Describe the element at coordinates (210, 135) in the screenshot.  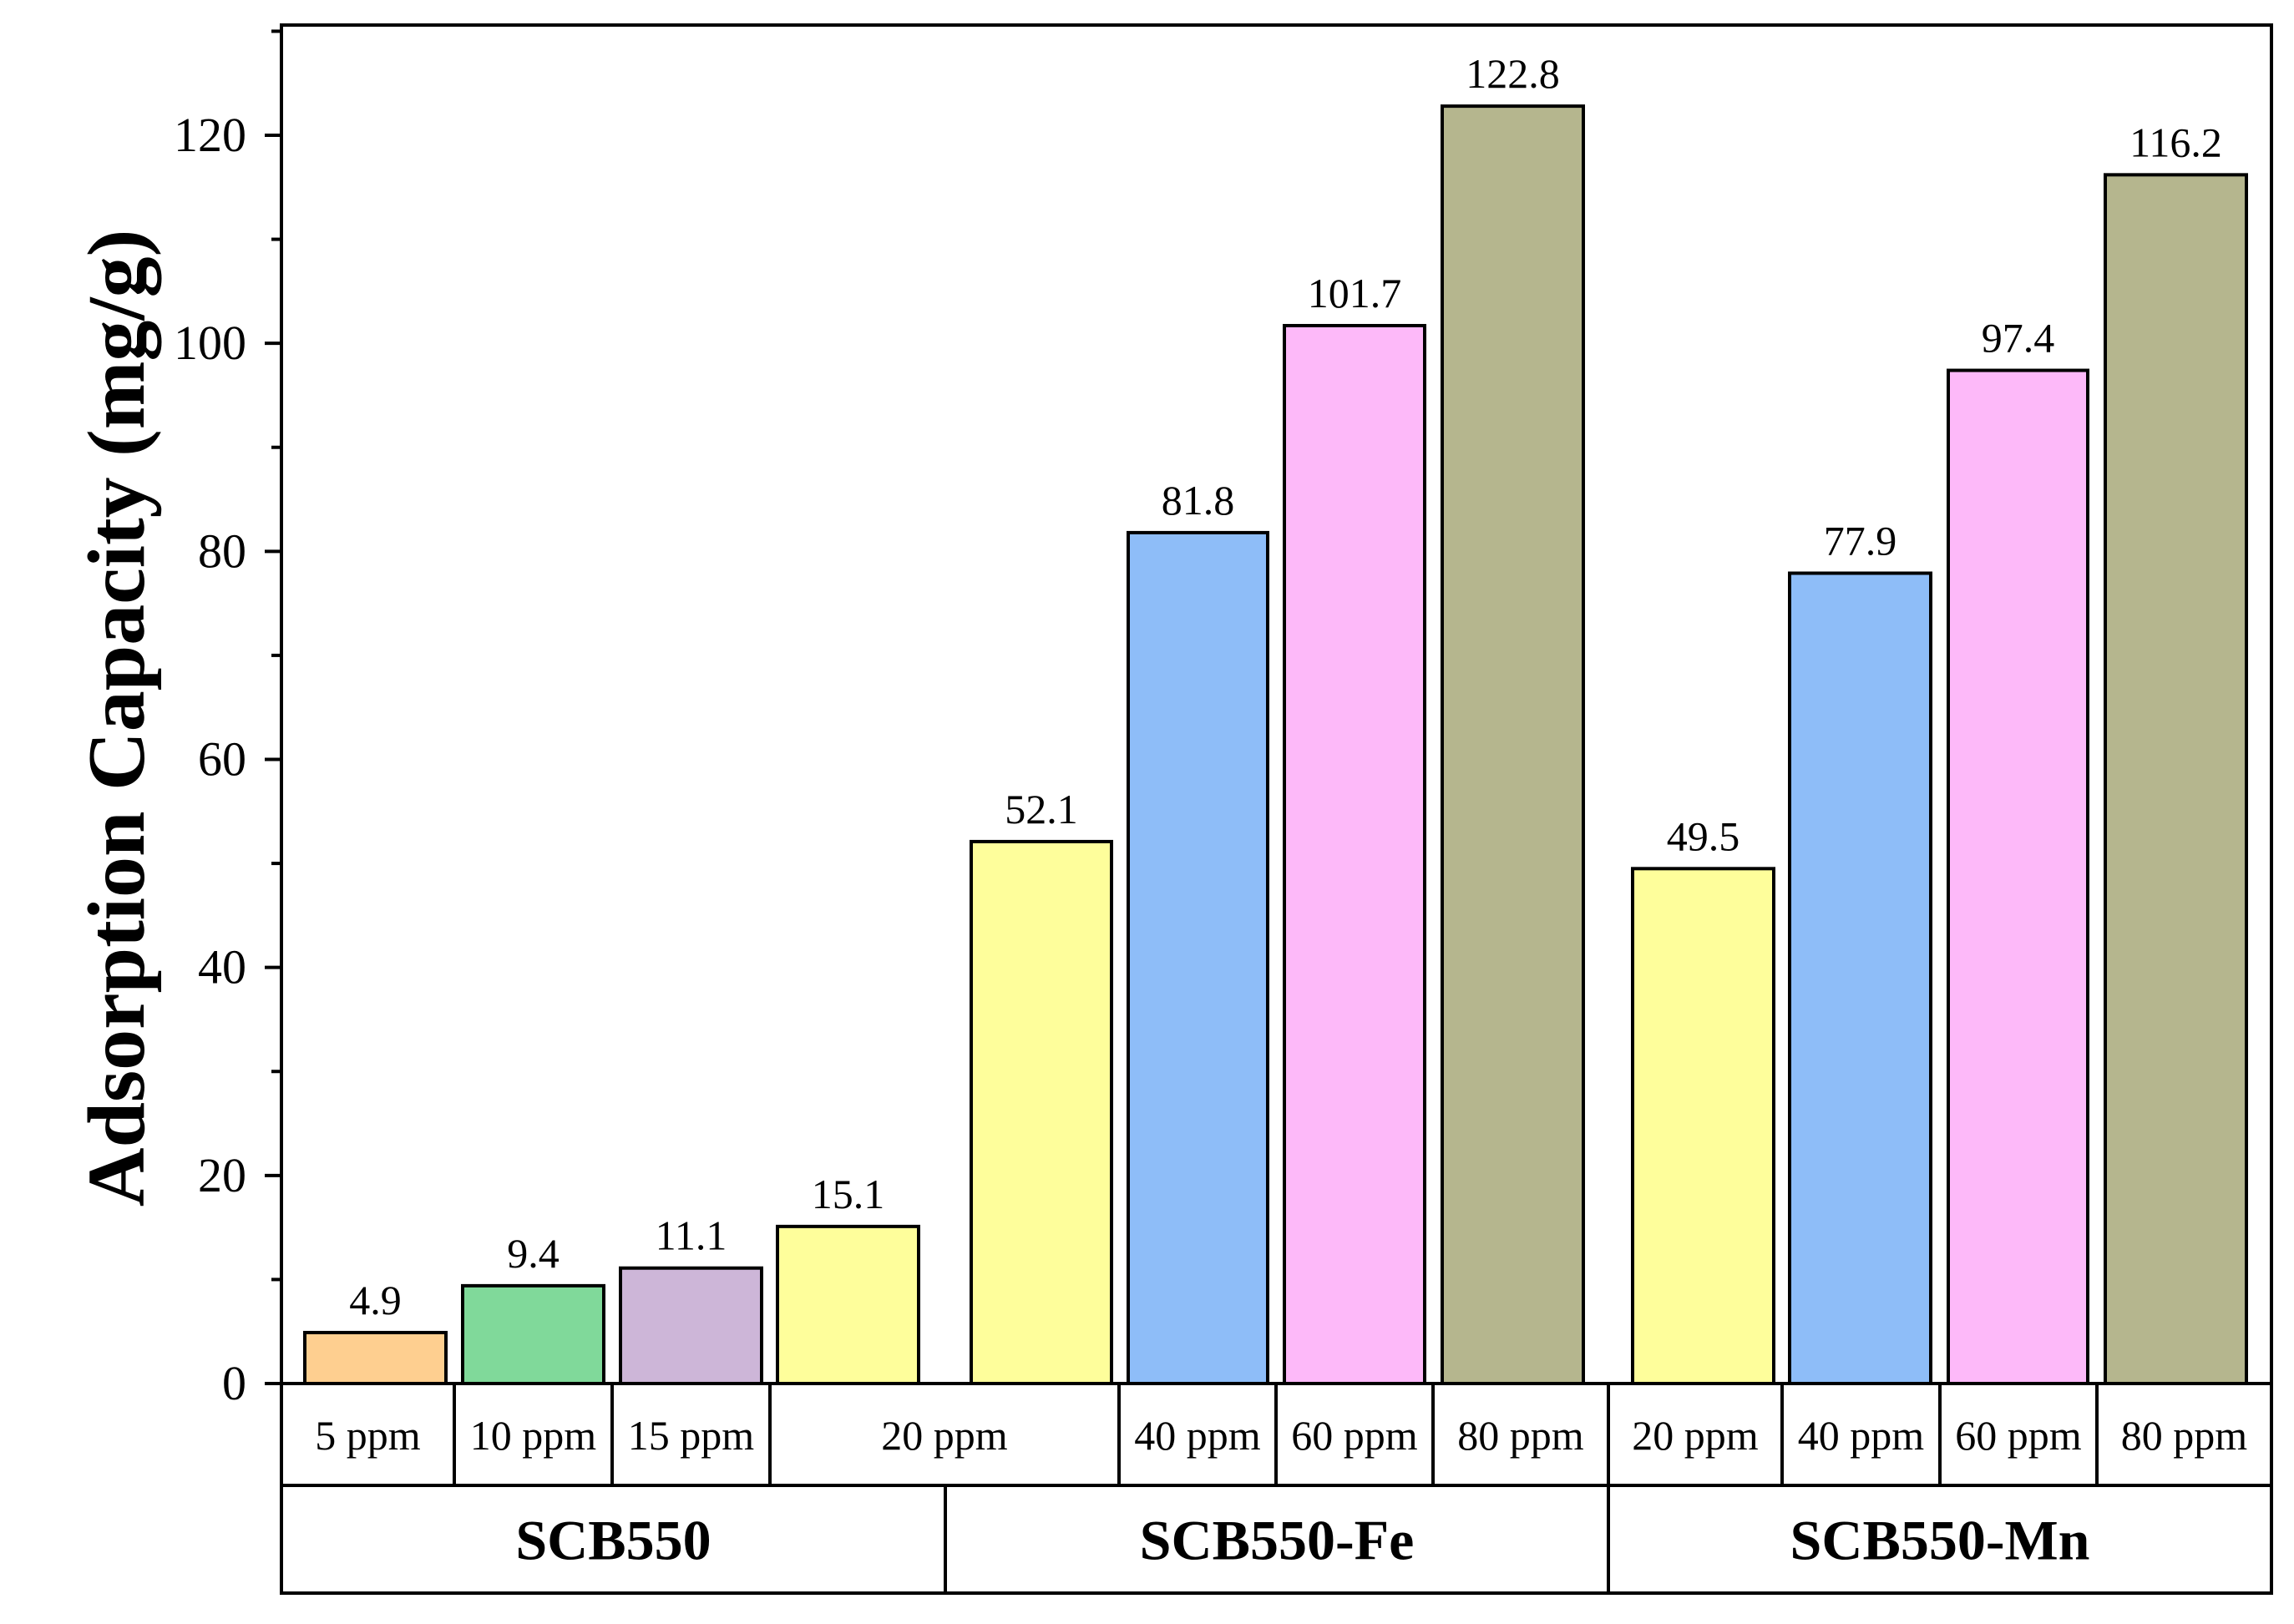
I see `y-tick-label: 120` at that location.